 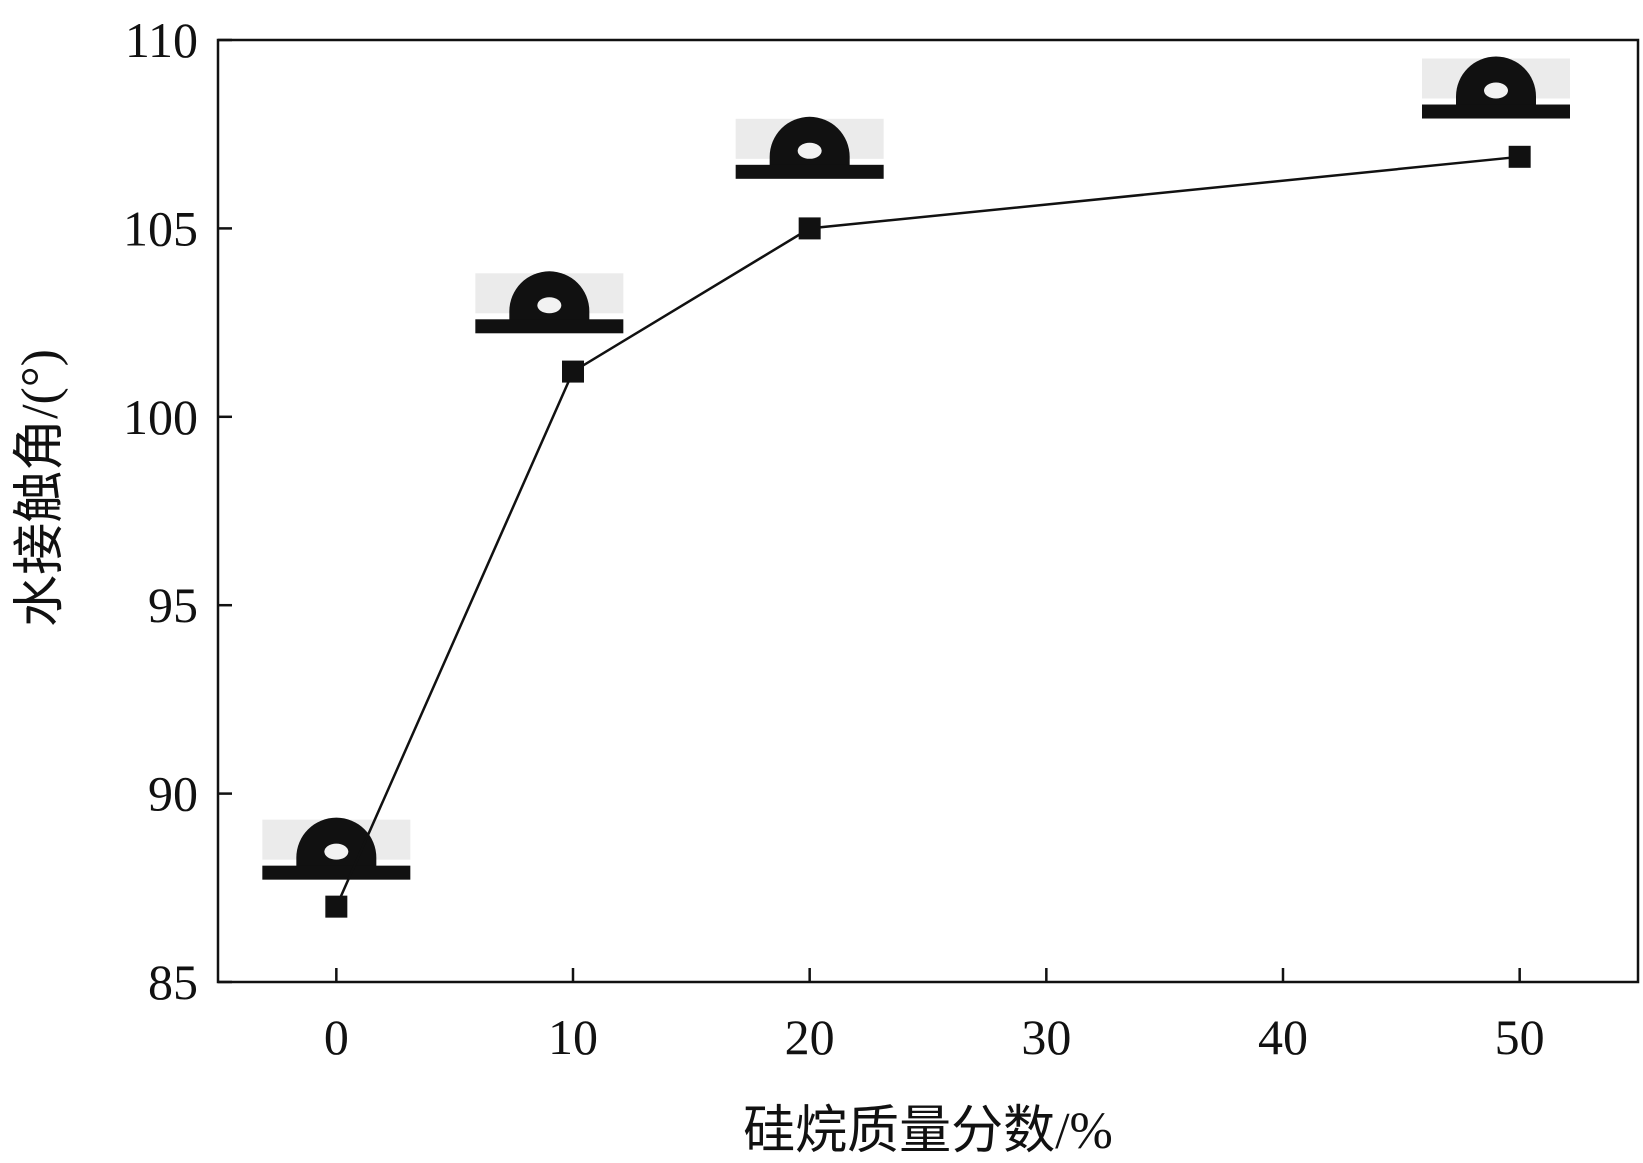 What do you see at coordinates (573, 1037) in the screenshot?
I see `x-tick-label: 10` at bounding box center [573, 1037].